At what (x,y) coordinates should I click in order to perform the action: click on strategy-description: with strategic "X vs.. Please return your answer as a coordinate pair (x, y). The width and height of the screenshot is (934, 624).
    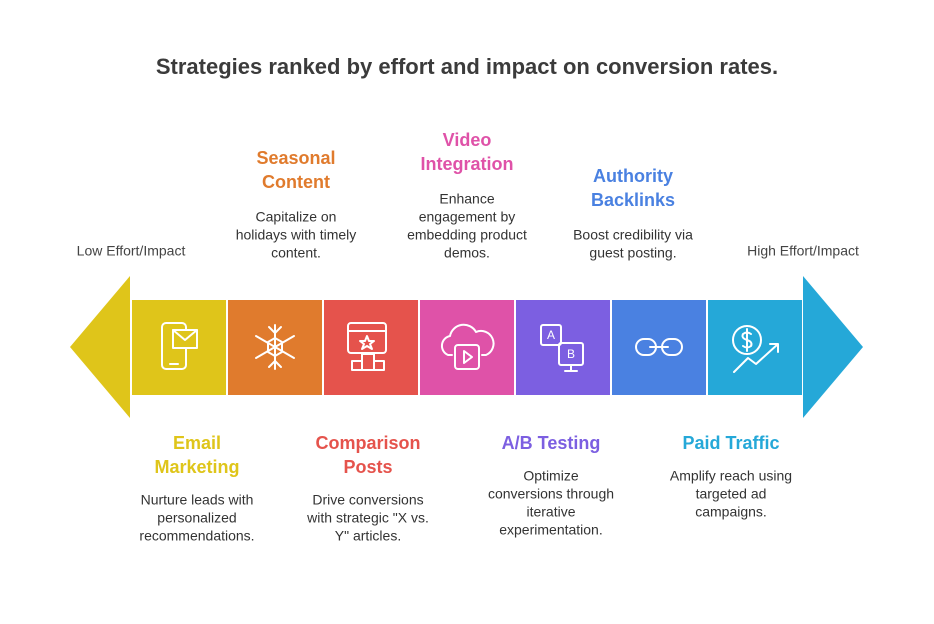
    Looking at the image, I should click on (367, 518).